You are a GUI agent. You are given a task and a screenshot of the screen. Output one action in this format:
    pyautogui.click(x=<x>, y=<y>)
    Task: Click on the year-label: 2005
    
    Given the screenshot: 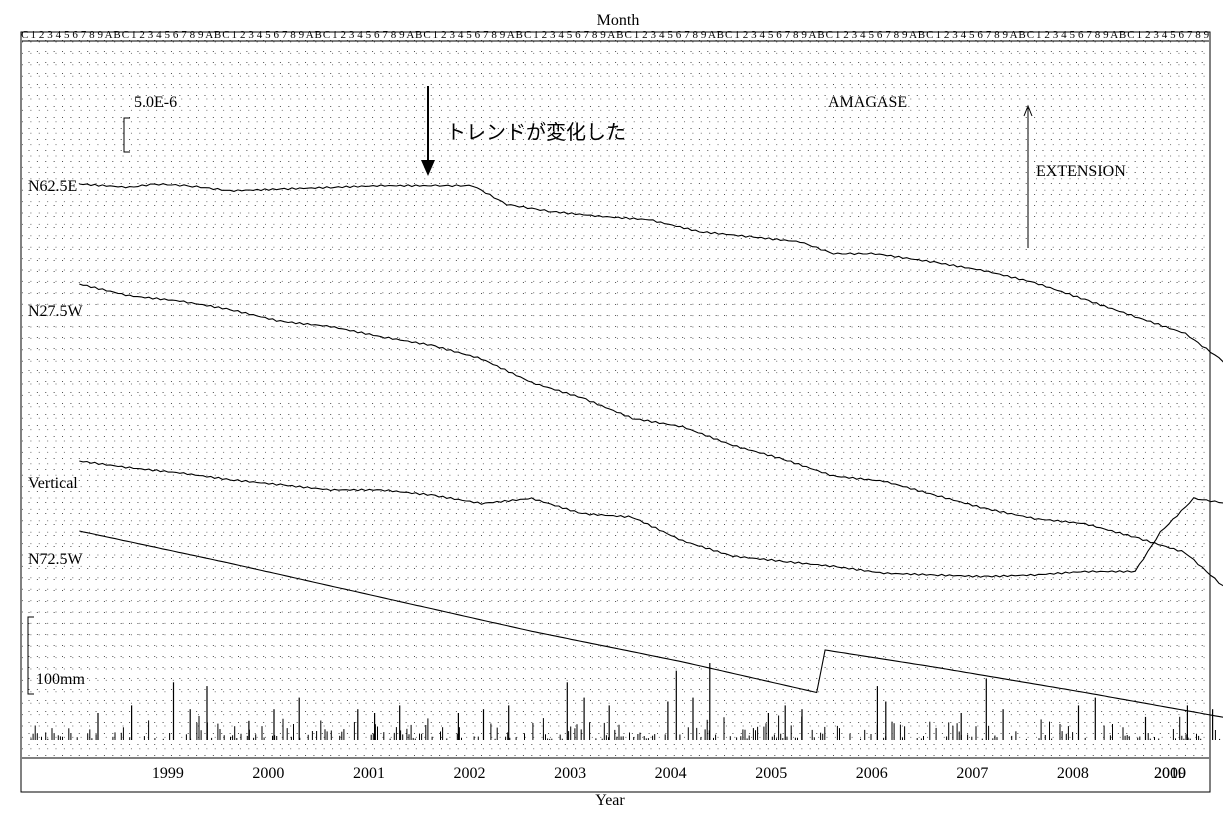 What is the action you would take?
    pyautogui.click(x=771, y=773)
    